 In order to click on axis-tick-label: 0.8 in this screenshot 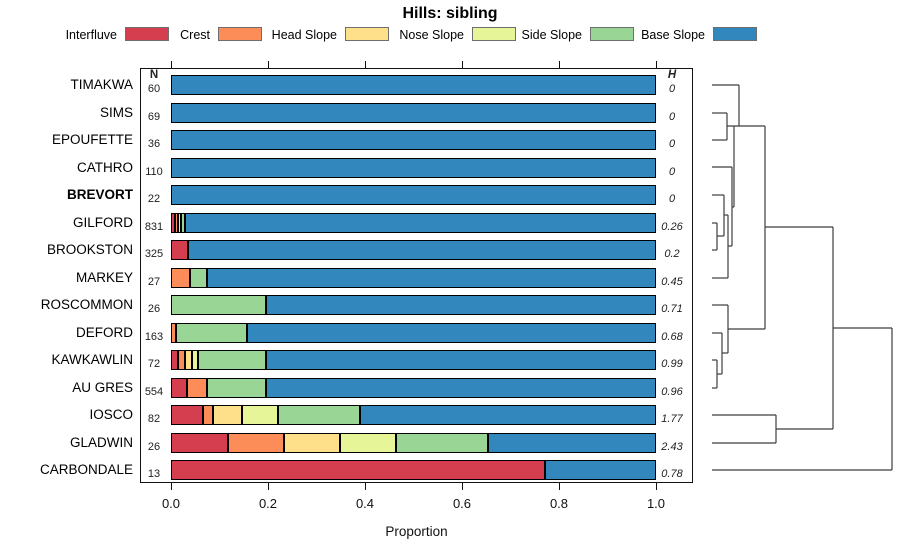, I will do `click(559, 503)`.